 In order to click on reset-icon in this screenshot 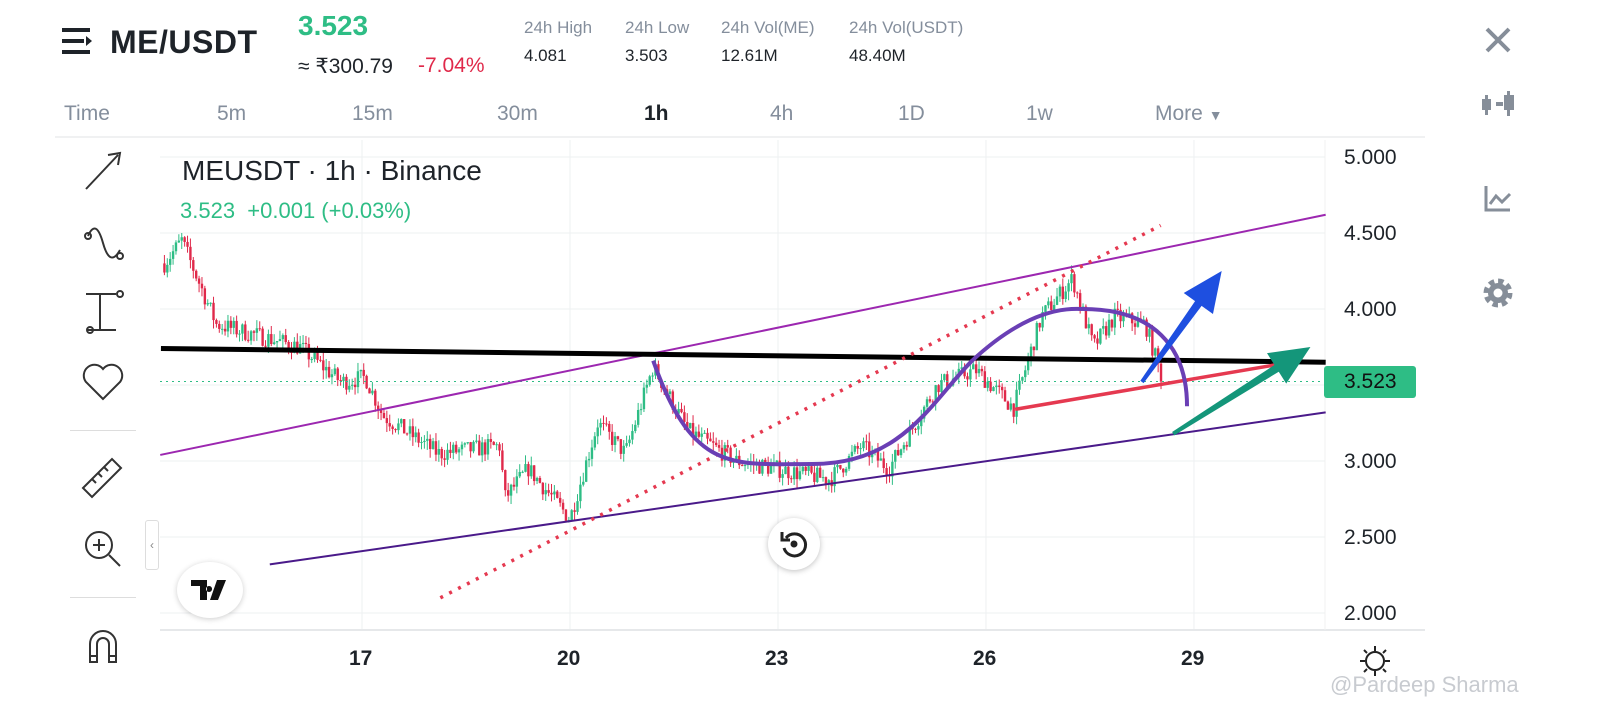, I will do `click(794, 545)`.